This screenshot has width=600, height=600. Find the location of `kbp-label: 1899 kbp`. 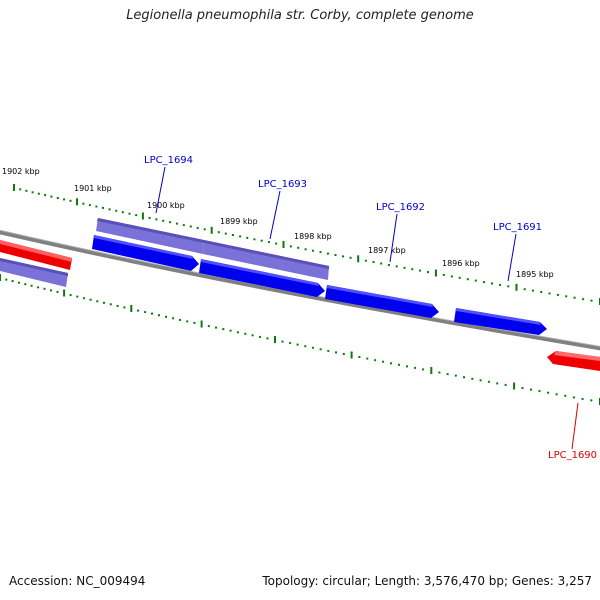

kbp-label: 1899 kbp is located at coordinates (239, 221).